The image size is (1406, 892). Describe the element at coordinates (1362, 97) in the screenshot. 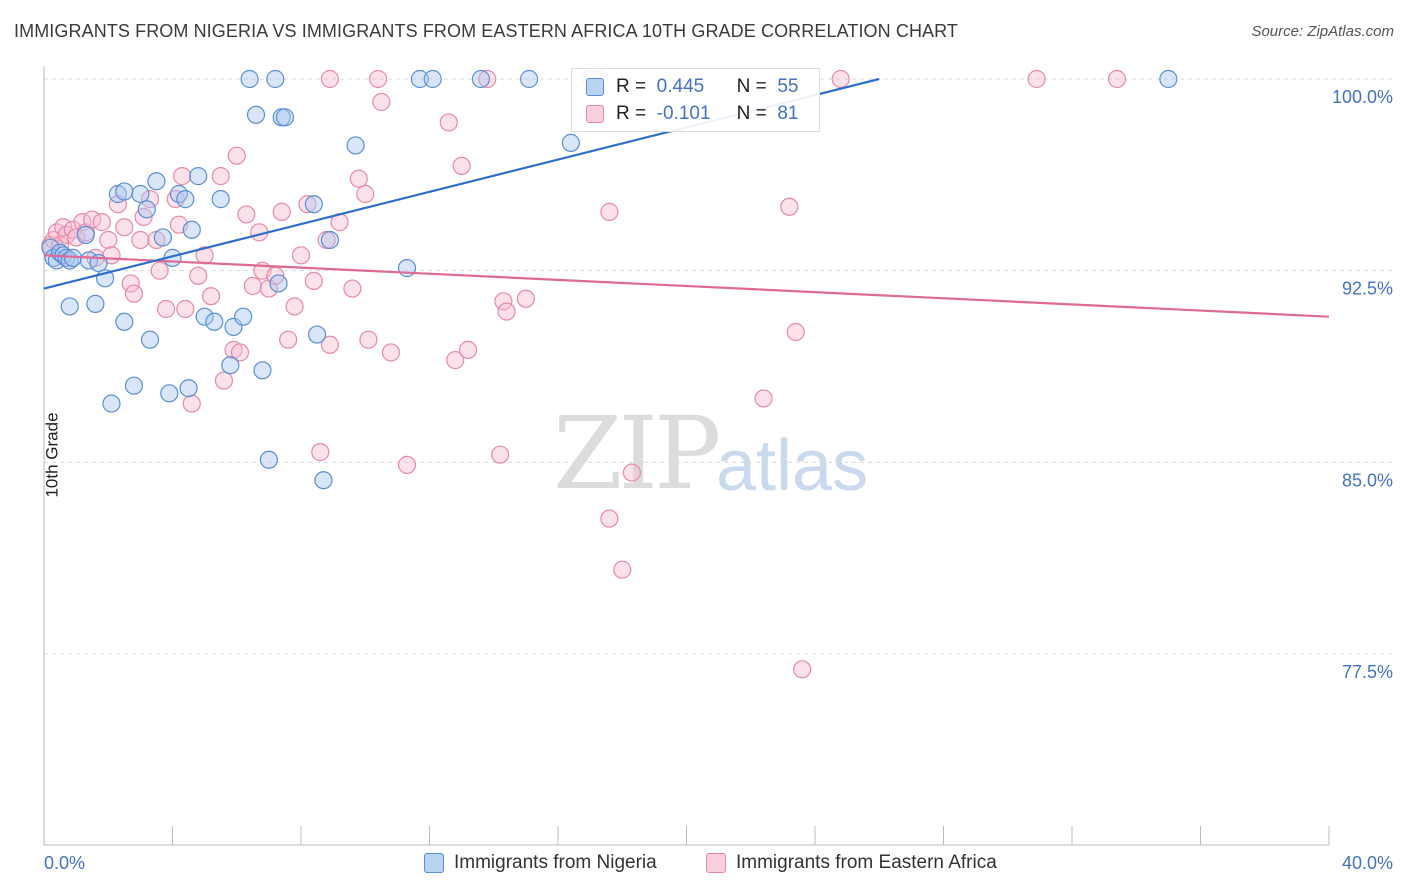

I see `y-tick-label: 100.0%` at that location.